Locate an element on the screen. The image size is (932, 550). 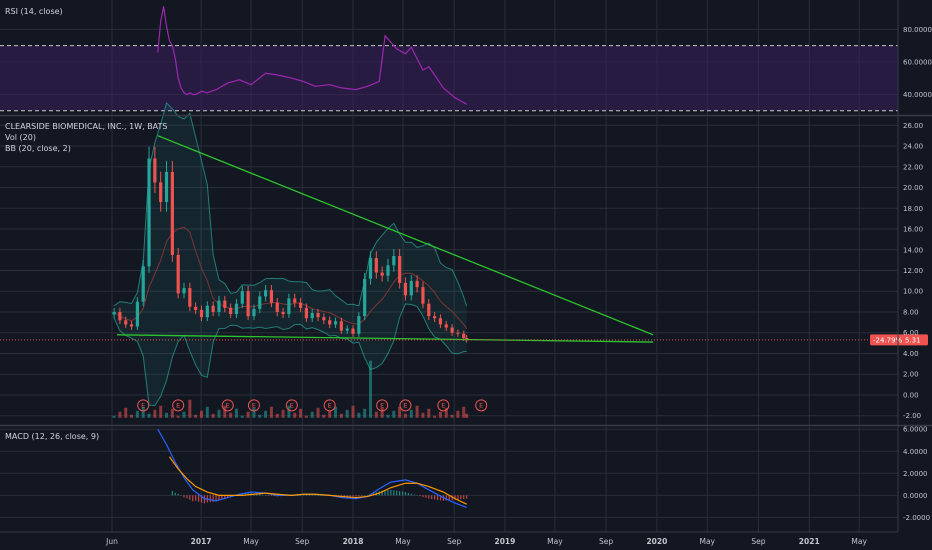
y-tick-label: 12.00 is located at coordinates (913, 271).